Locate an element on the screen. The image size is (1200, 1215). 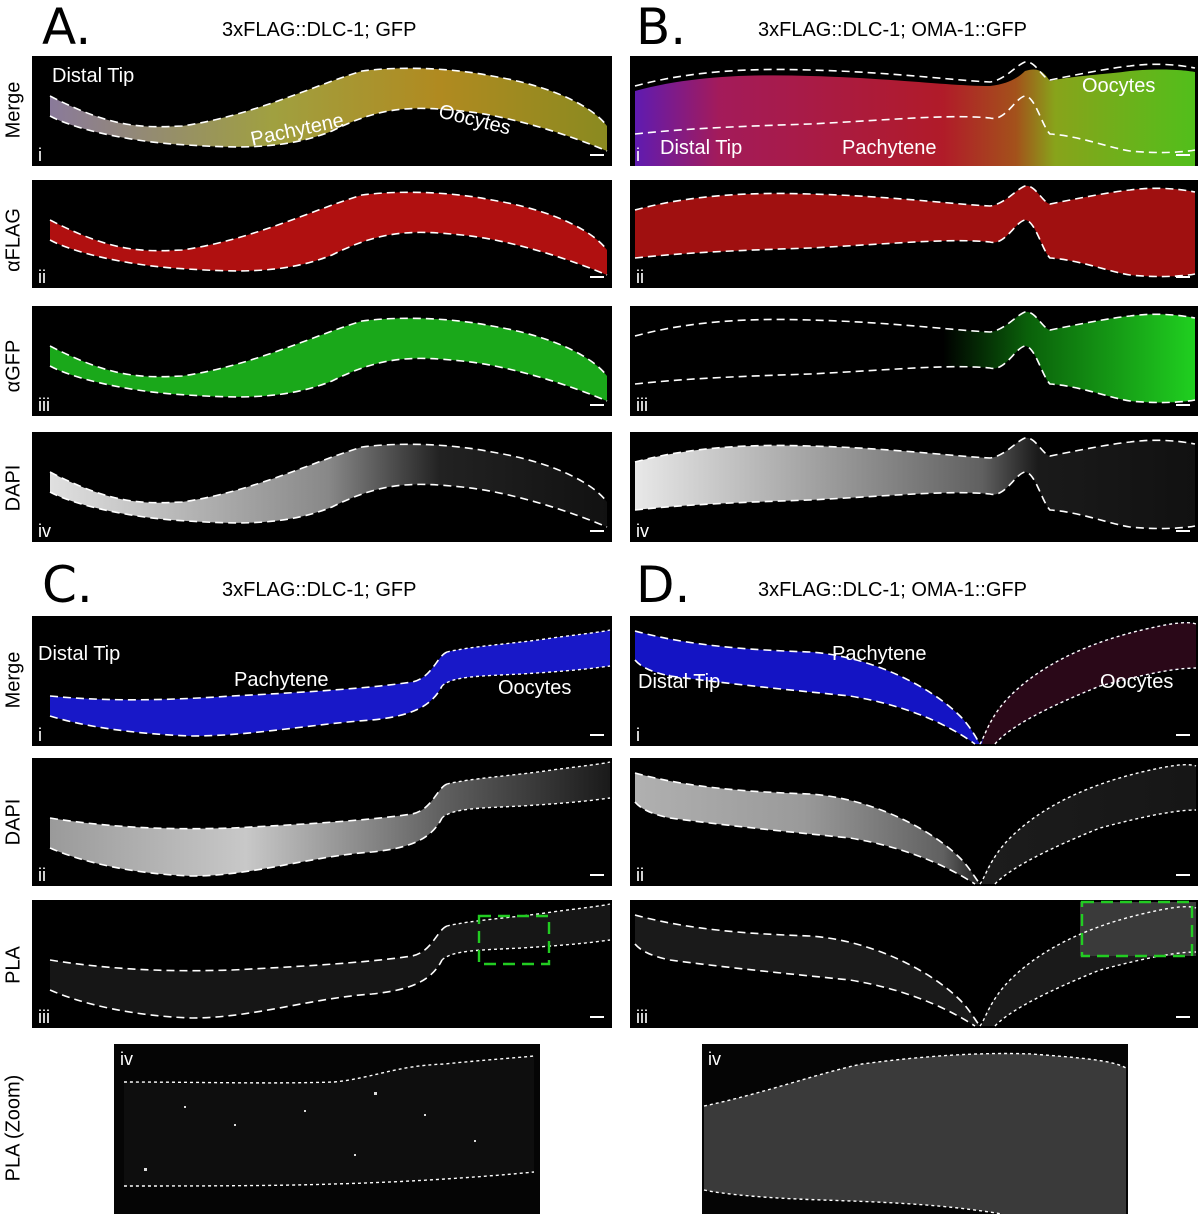
label-oocytes-b: Oocytes is located at coordinates (1119, 86).